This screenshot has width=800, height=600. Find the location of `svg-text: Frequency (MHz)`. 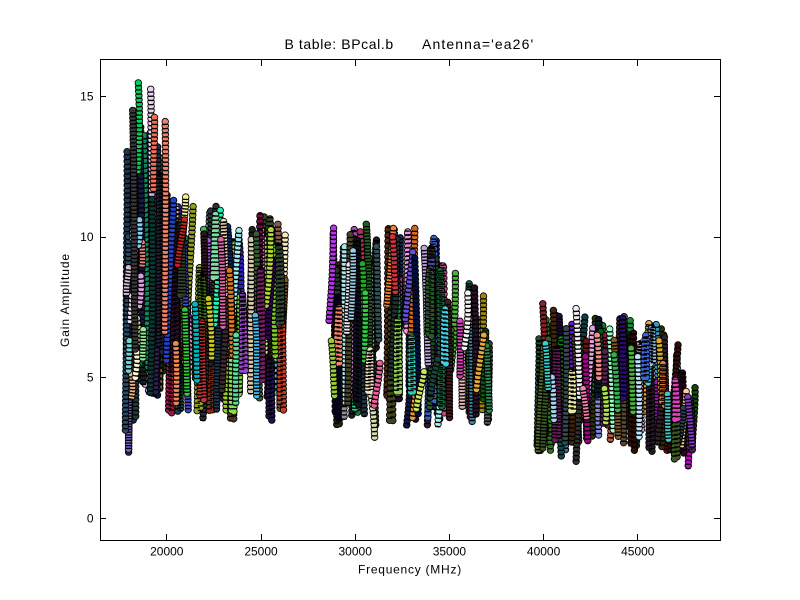

svg-text: Frequency (MHz) is located at coordinates (410, 570).